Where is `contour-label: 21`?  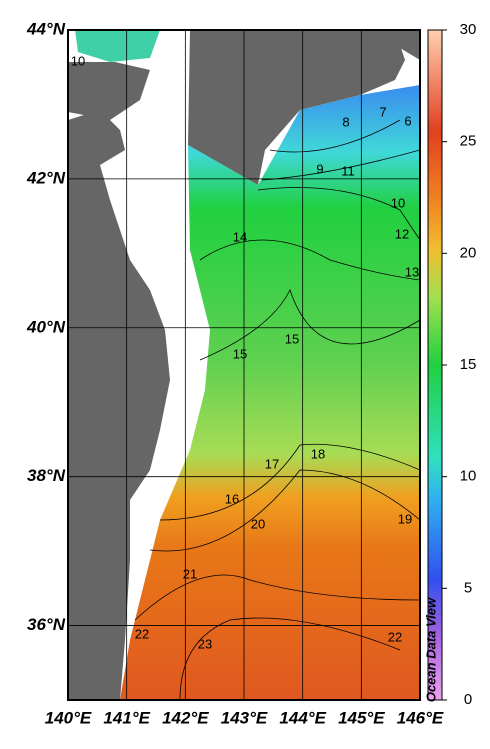
contour-label: 21 is located at coordinates (190, 573).